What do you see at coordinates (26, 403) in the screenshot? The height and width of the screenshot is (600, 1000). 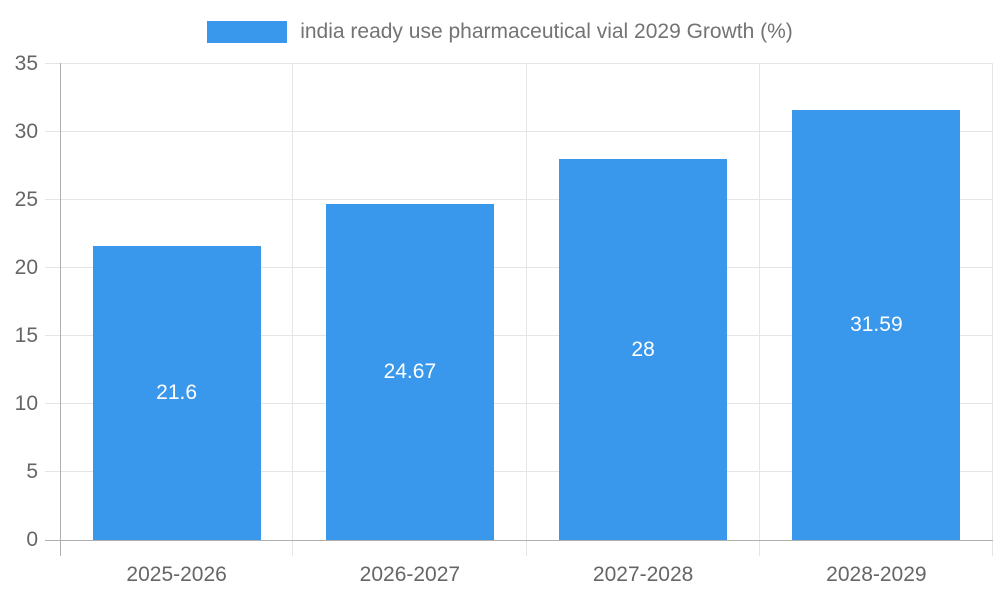 I see `y-tick-label: 10` at bounding box center [26, 403].